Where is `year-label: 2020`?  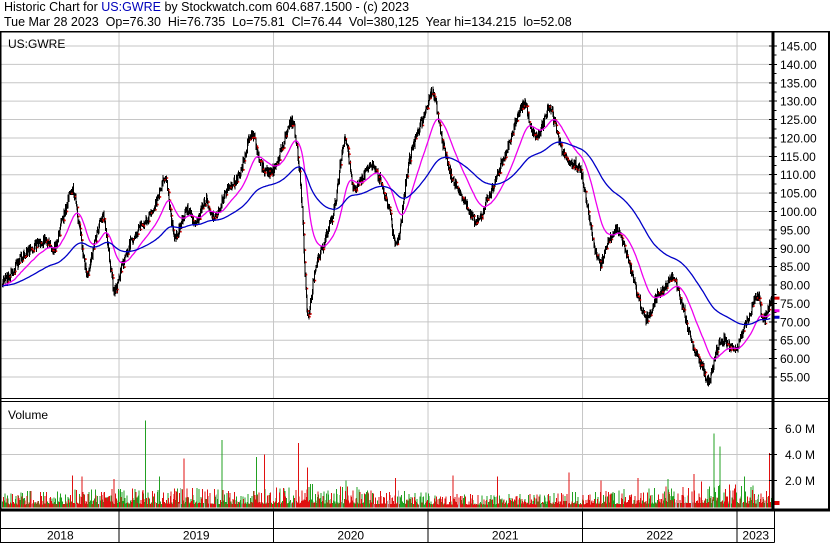
year-label: 2020 is located at coordinates (350, 536).